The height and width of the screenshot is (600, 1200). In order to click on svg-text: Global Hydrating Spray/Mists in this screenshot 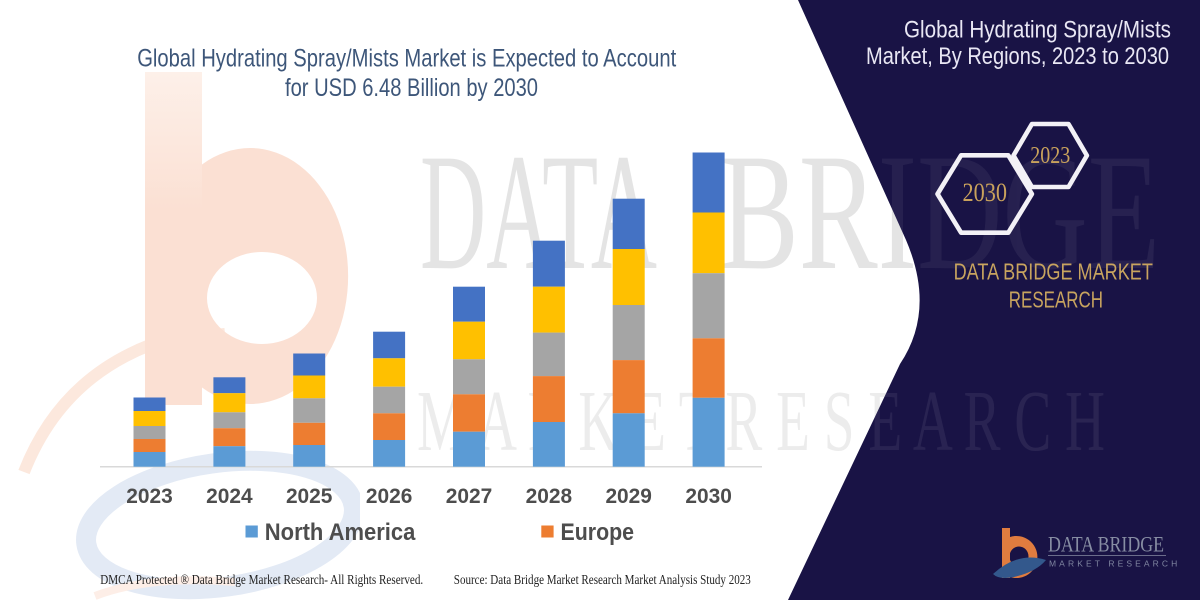, I will do `click(1037, 30)`.